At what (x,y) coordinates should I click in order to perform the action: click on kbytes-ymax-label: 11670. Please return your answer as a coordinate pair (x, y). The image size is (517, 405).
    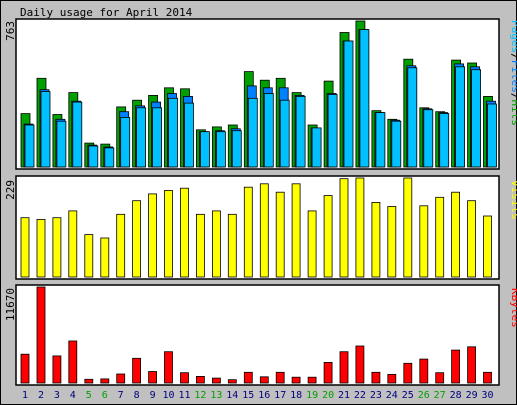
    Looking at the image, I should click on (10, 304).